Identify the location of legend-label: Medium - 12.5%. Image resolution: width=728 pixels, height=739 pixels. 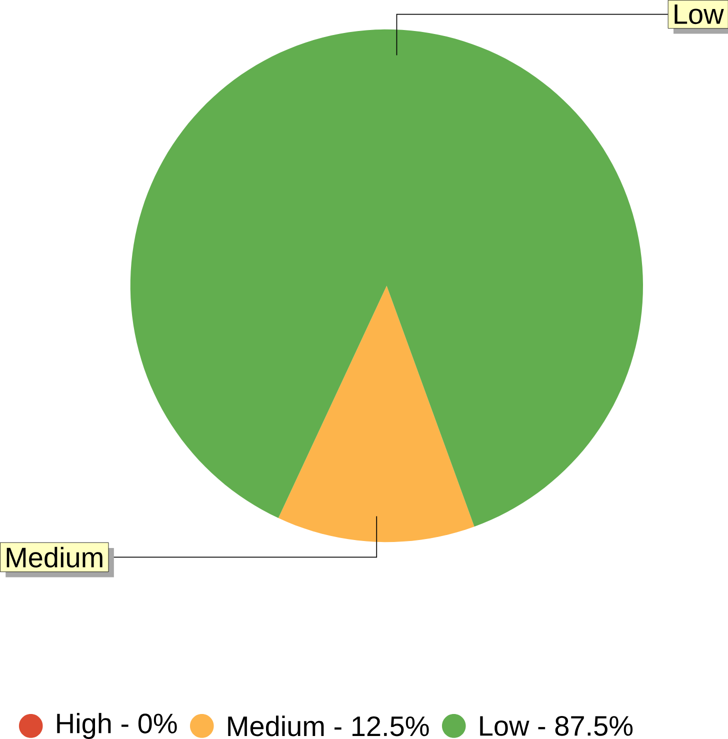
(328, 726).